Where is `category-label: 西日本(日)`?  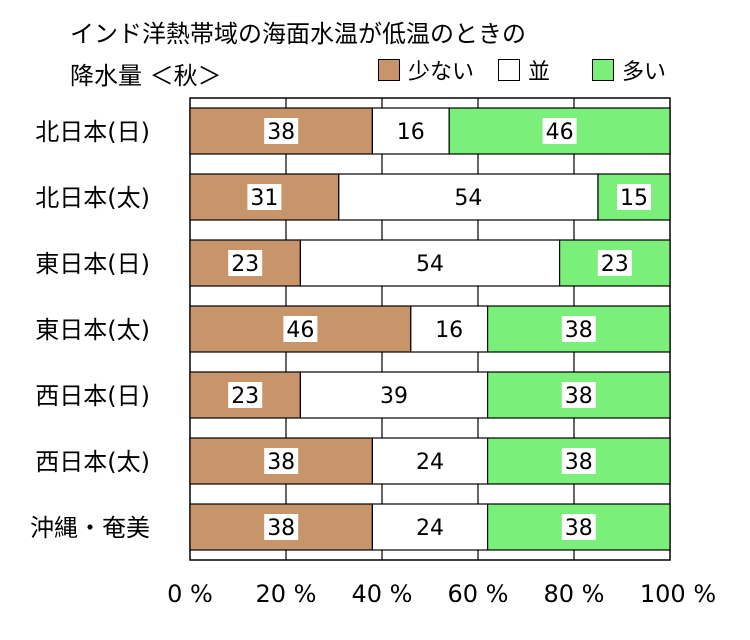
category-label: 西日本(日) is located at coordinates (92, 396).